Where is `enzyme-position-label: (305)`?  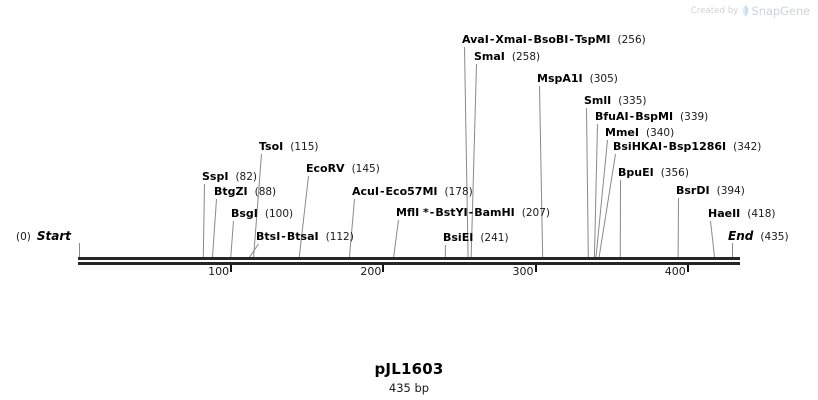
enzyme-position-label: (305) is located at coordinates (603, 79).